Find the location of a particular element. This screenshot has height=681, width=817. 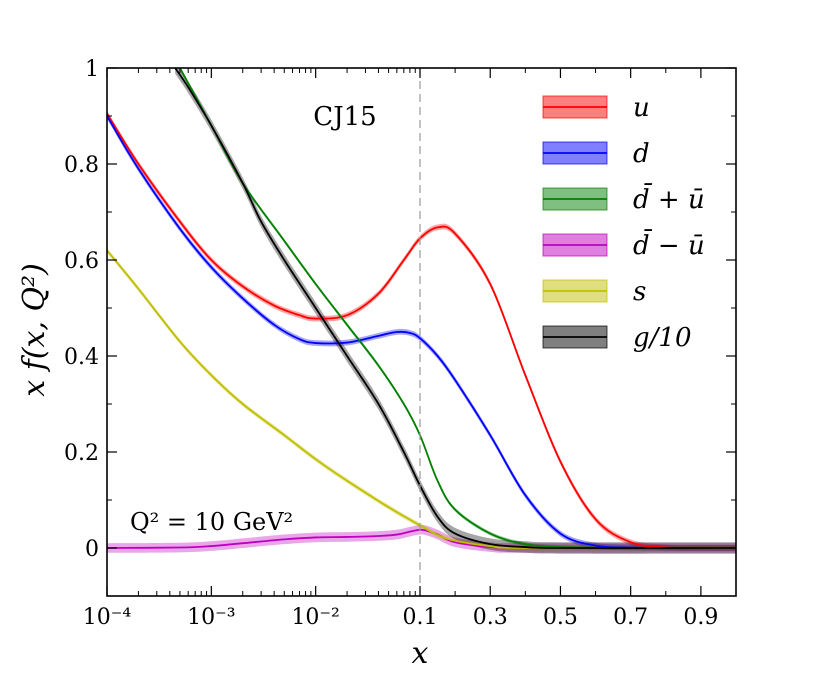

legend-item-dbar_minus_ubar: d̄ − ū is located at coordinates (623, 244).